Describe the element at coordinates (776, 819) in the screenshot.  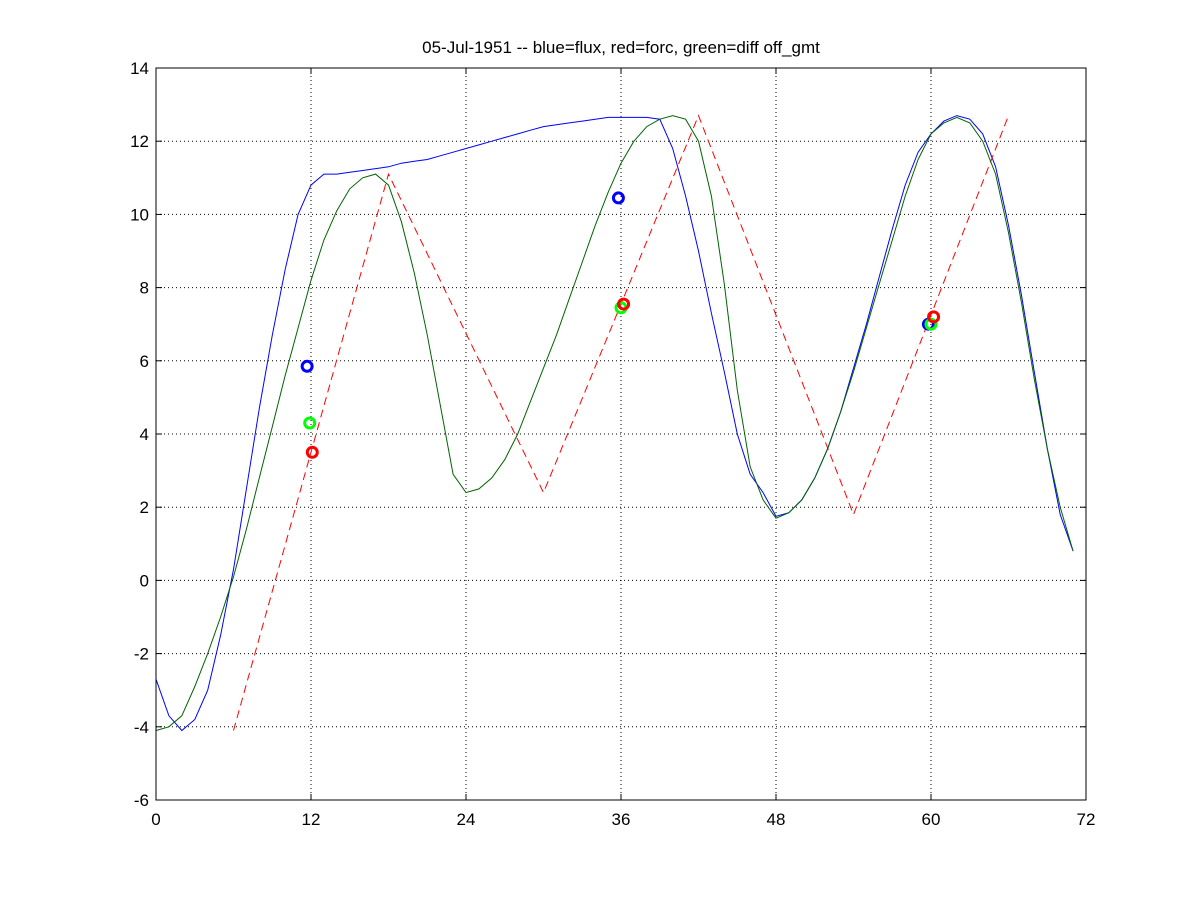
I see `x-tick-label: 48` at that location.